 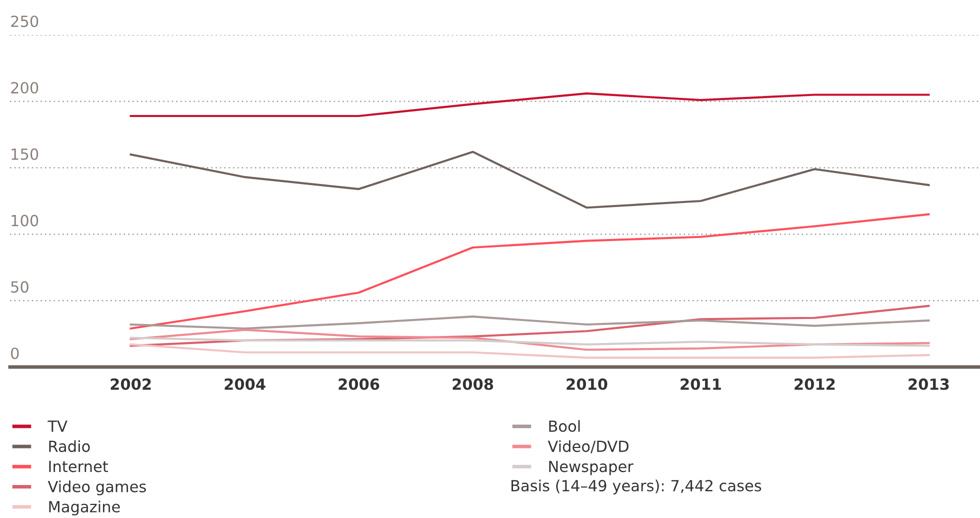 What do you see at coordinates (69, 446) in the screenshot?
I see `legend-label: Radio` at bounding box center [69, 446].